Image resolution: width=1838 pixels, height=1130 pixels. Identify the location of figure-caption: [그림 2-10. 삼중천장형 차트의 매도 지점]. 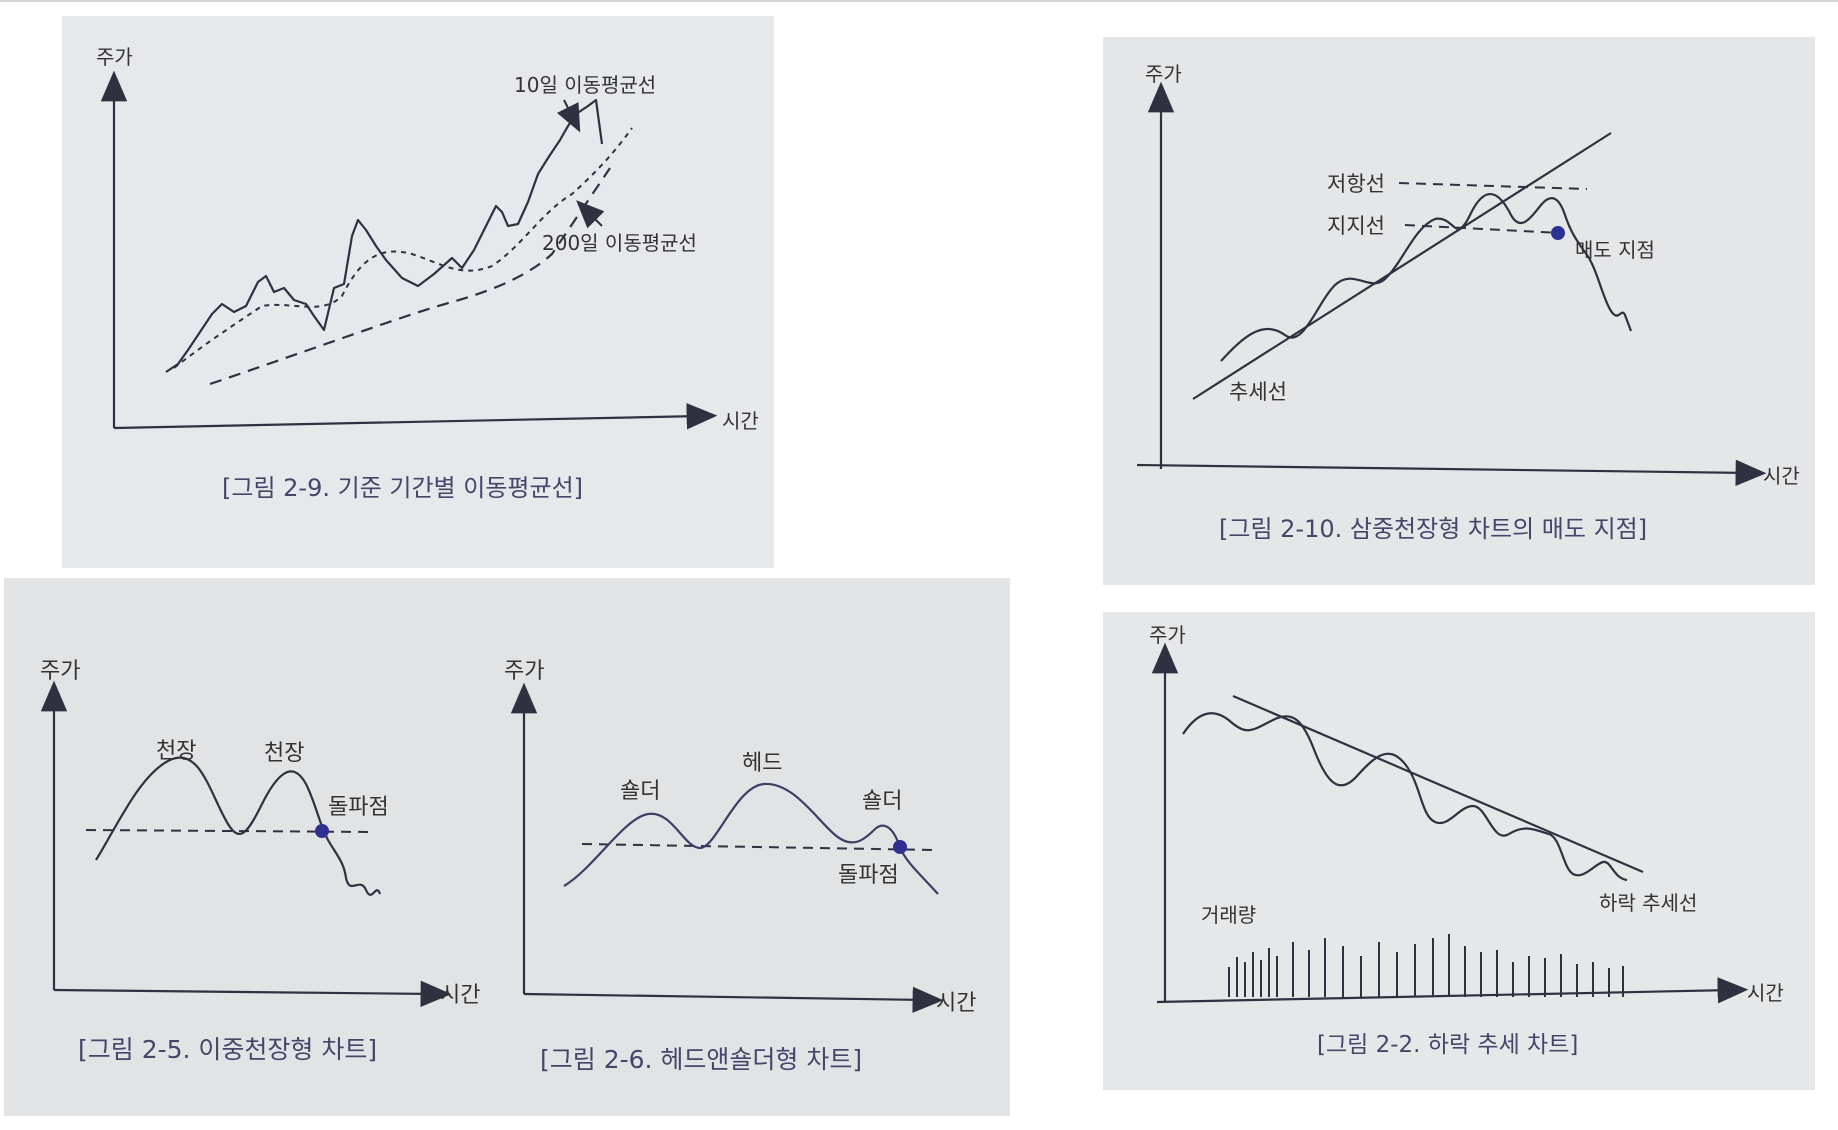
(1433, 529).